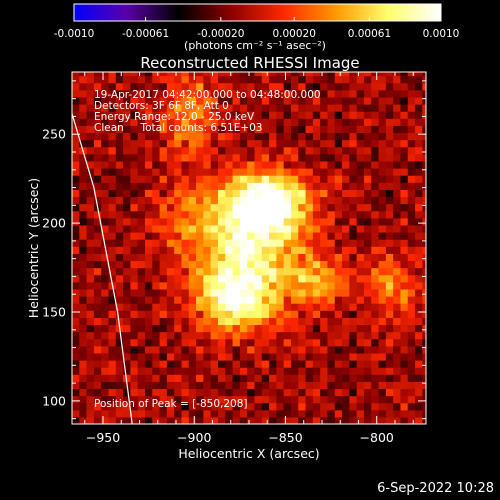 The height and width of the screenshot is (500, 500). Describe the element at coordinates (441, 34) in the screenshot. I see `colorbar-tick-label: 0.0010` at that location.